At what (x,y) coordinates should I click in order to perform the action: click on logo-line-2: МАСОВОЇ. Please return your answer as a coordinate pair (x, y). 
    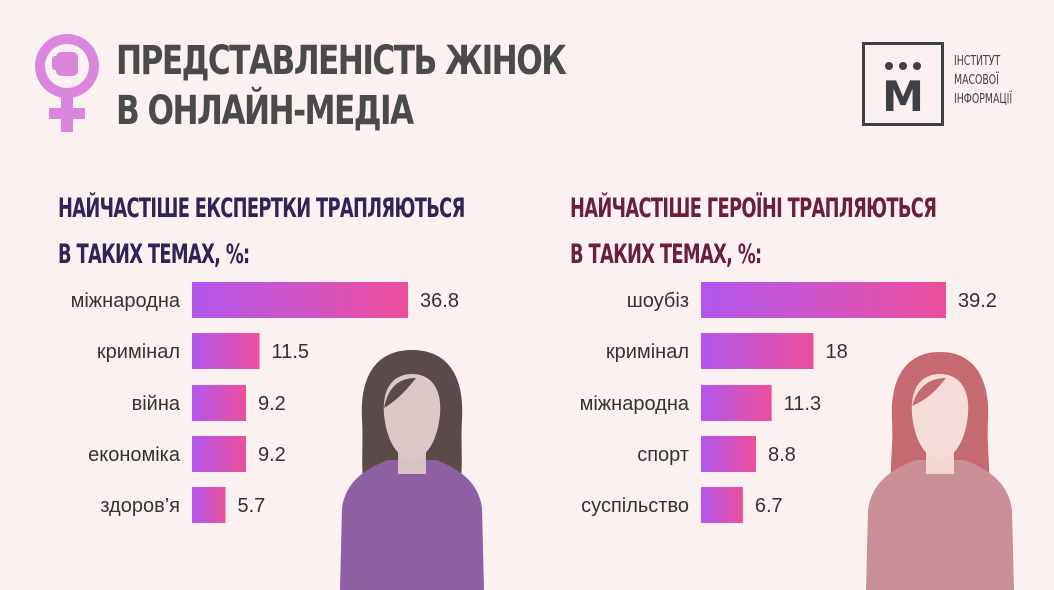
    Looking at the image, I should click on (976, 80).